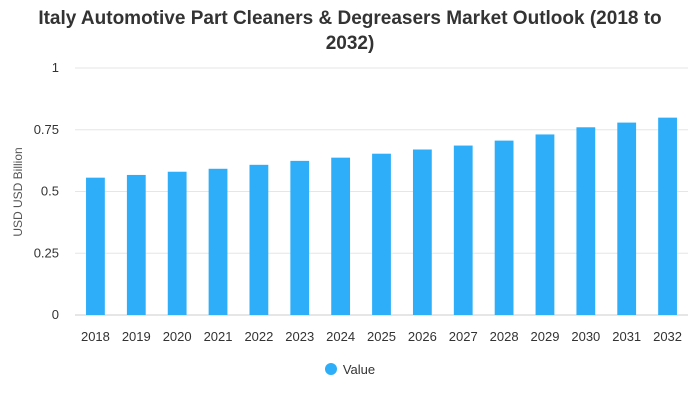  I want to click on y-tick-label: 0.5, so click(50, 191).